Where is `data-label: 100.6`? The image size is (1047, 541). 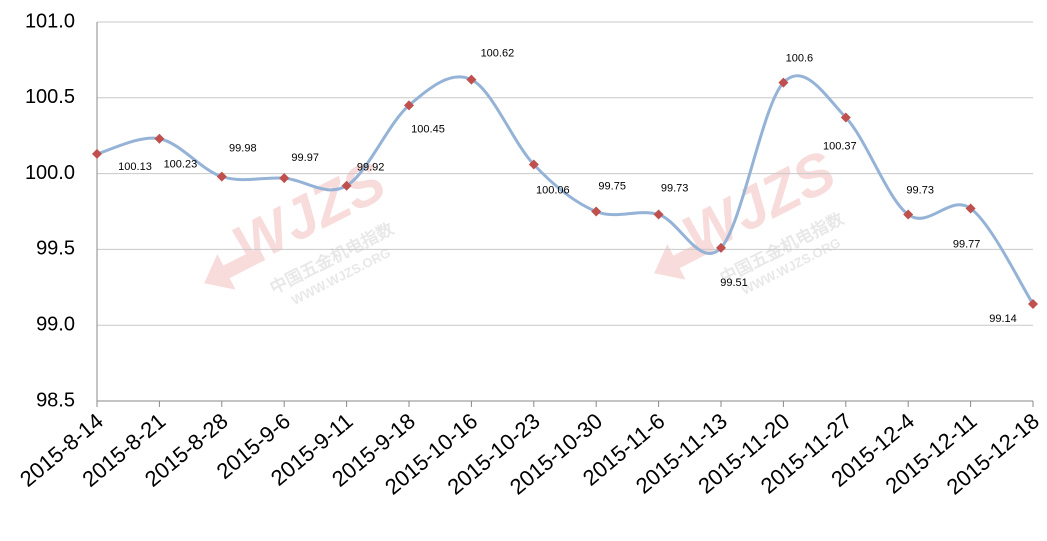
data-label: 100.6 is located at coordinates (800, 59).